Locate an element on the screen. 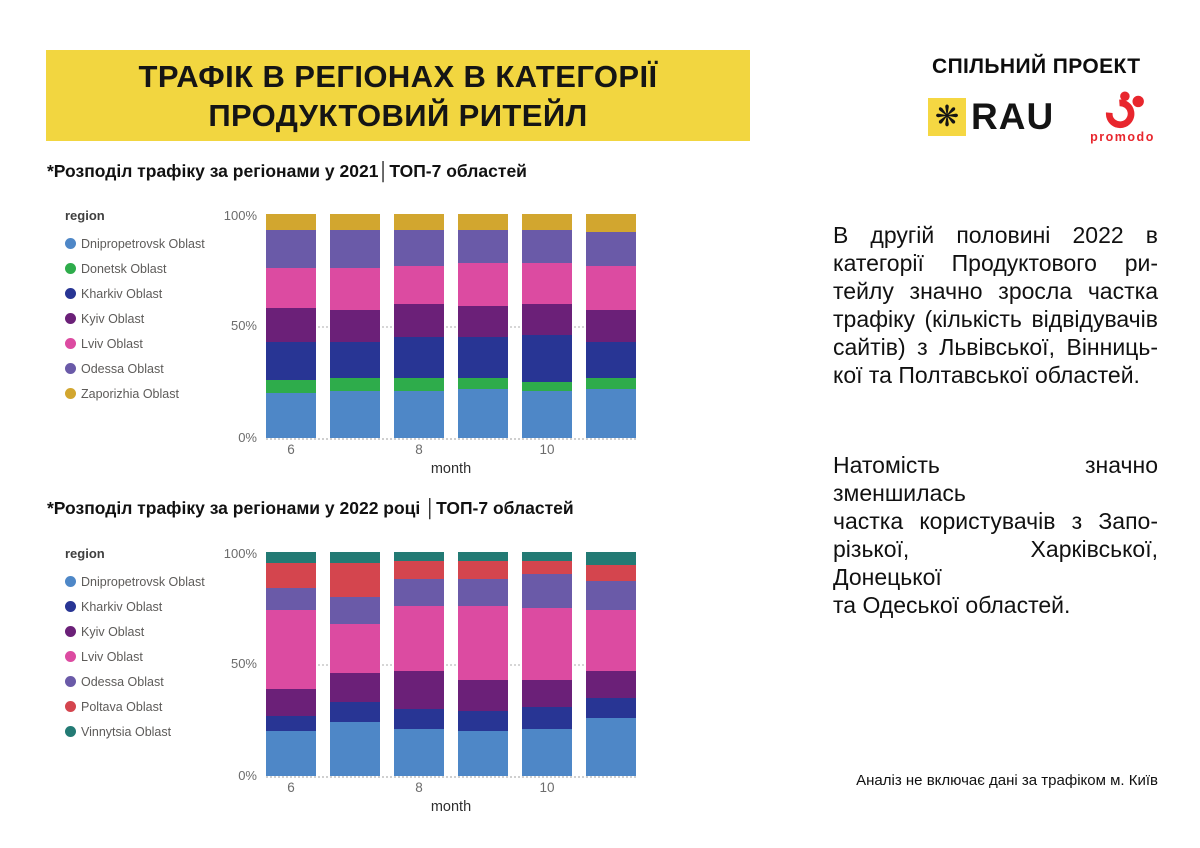  analysis-line: та Одеської областей. is located at coordinates (952, 605).